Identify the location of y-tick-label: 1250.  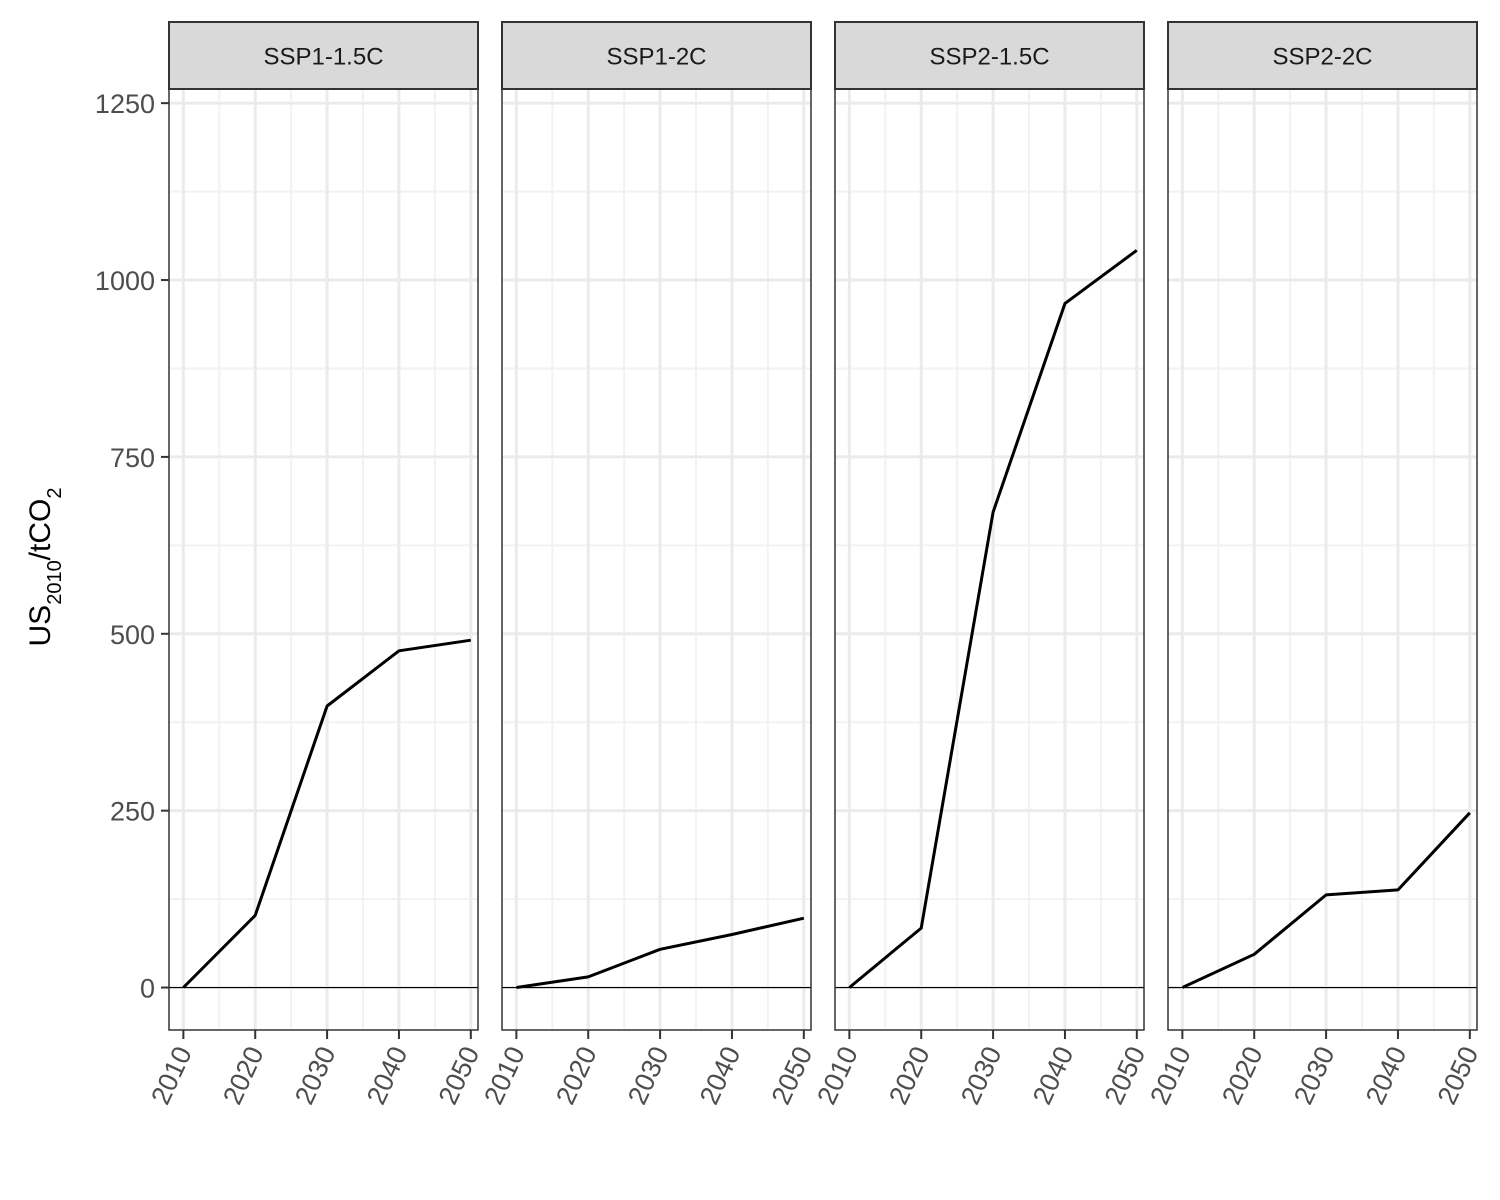
(125, 104).